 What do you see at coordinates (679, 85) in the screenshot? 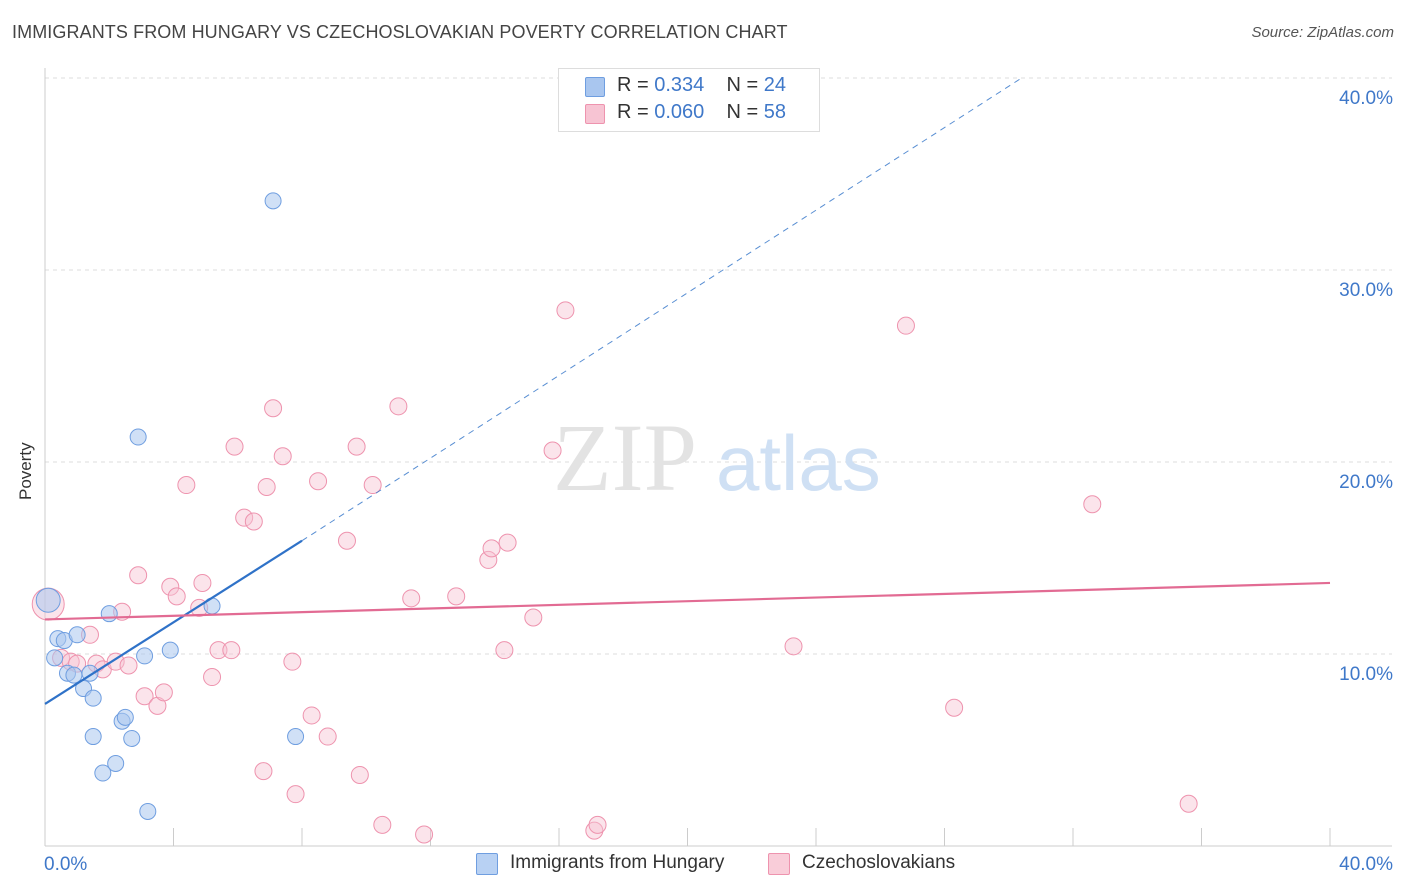
I see `legend-r-value: 0.334` at bounding box center [679, 85].